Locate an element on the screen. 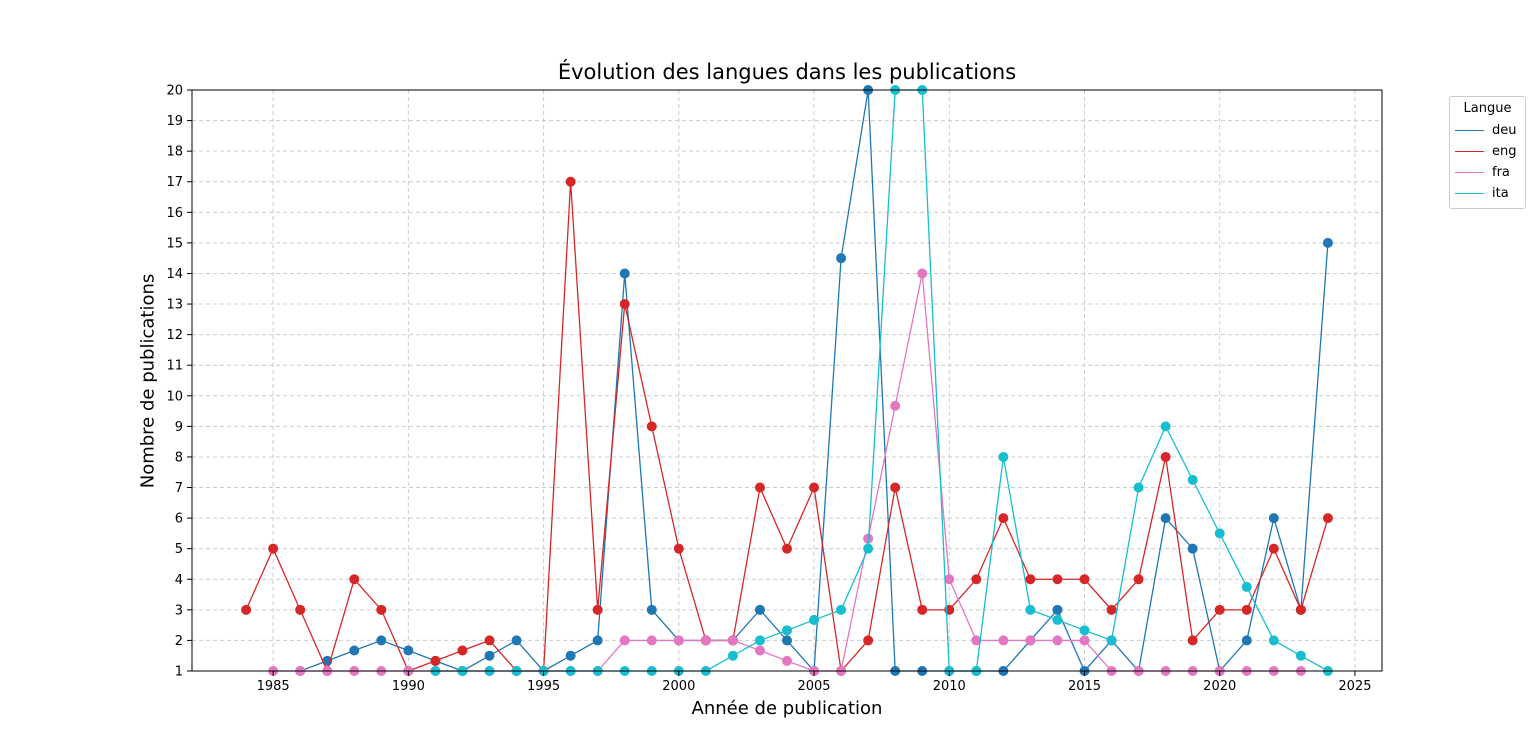  point-fra-1998 is located at coordinates (624, 640).